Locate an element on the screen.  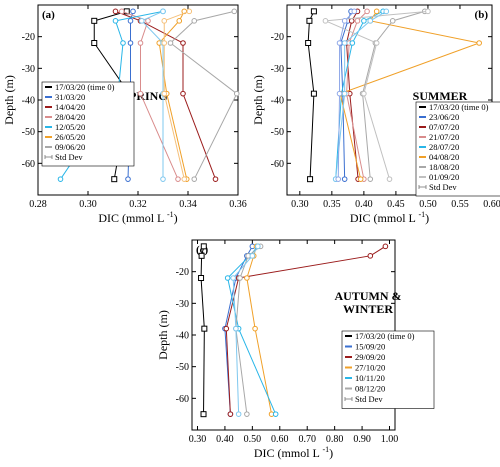
x-tick-label: 0.90 is located at coordinates (362, 439).